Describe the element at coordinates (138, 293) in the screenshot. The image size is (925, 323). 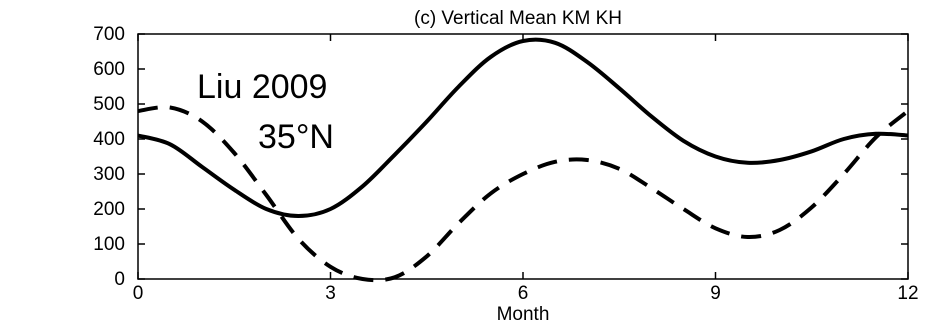
I see `x-tick-label: 0` at that location.